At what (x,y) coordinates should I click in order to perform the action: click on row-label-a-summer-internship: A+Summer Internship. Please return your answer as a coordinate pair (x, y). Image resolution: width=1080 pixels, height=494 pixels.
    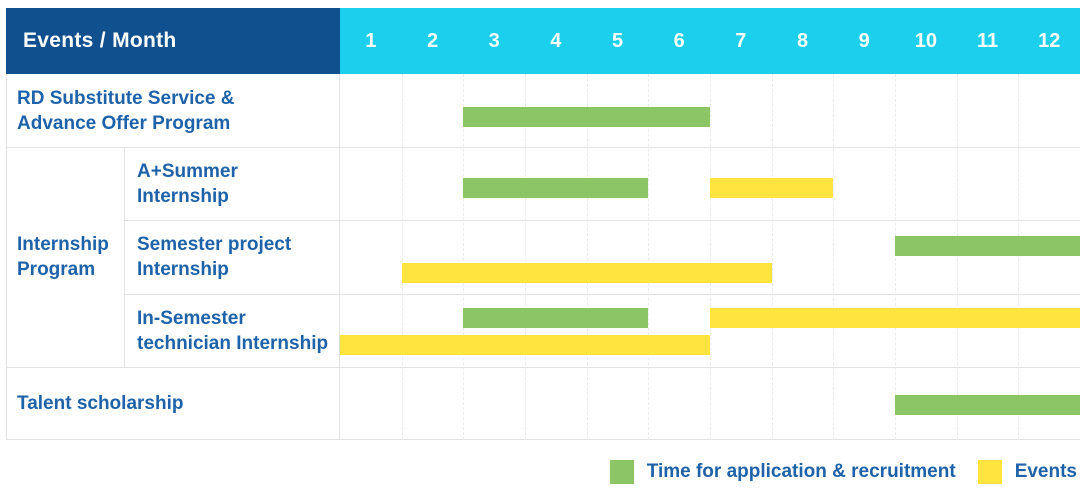
    Looking at the image, I should click on (187, 183).